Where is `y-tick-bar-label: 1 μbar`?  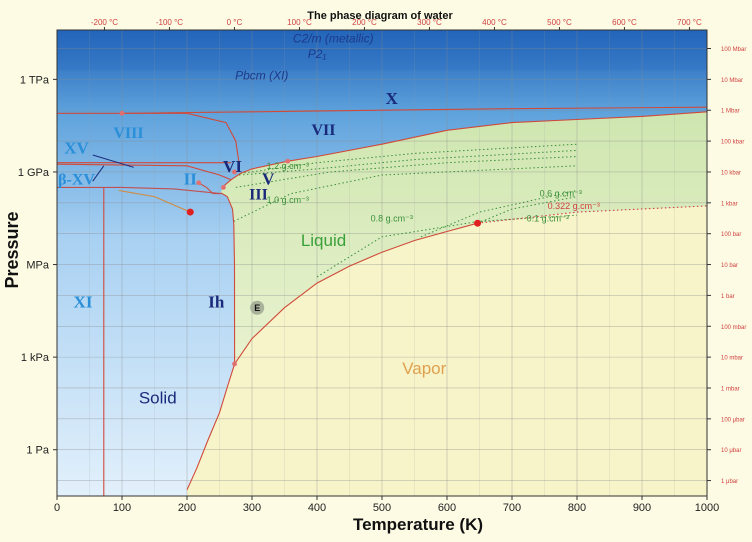
y-tick-bar-label: 1 μbar is located at coordinates (729, 482).